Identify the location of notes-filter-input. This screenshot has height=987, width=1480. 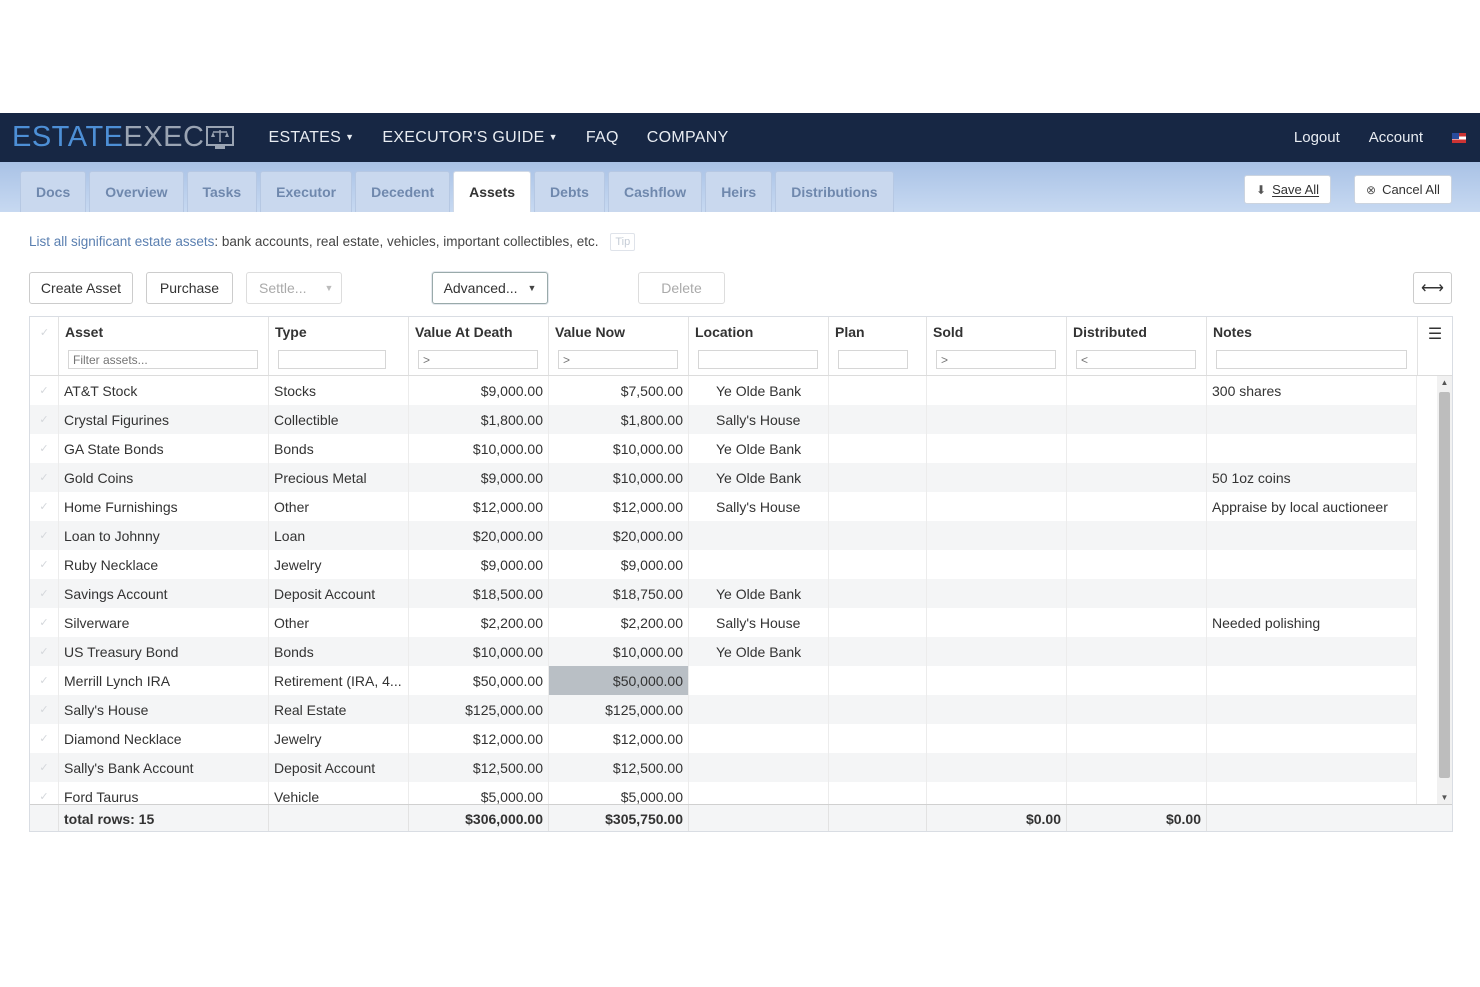
(1311, 359).